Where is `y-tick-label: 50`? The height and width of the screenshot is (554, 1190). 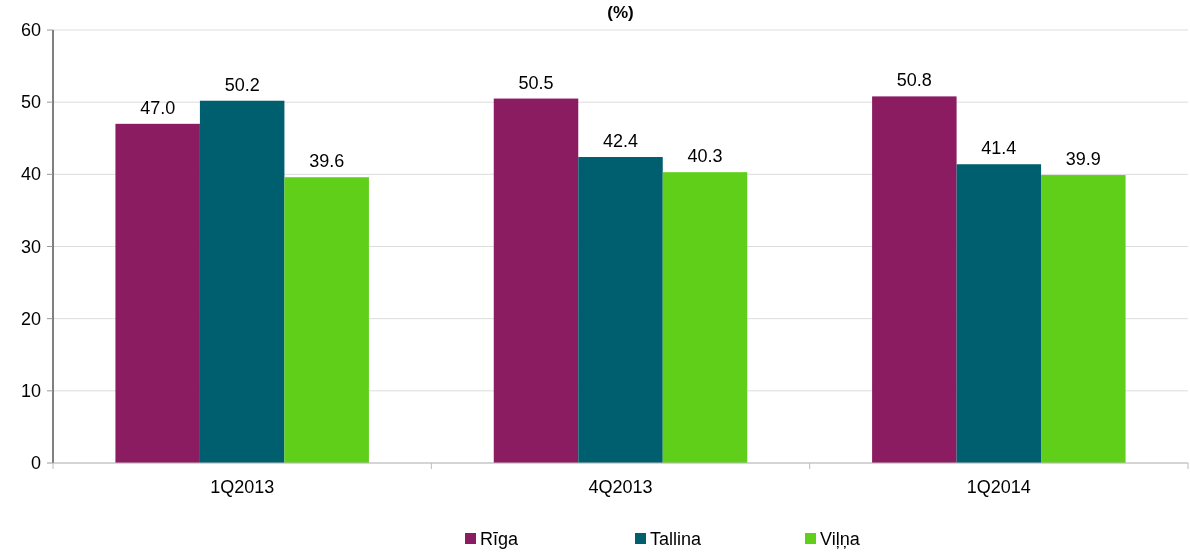 y-tick-label: 50 is located at coordinates (30, 102).